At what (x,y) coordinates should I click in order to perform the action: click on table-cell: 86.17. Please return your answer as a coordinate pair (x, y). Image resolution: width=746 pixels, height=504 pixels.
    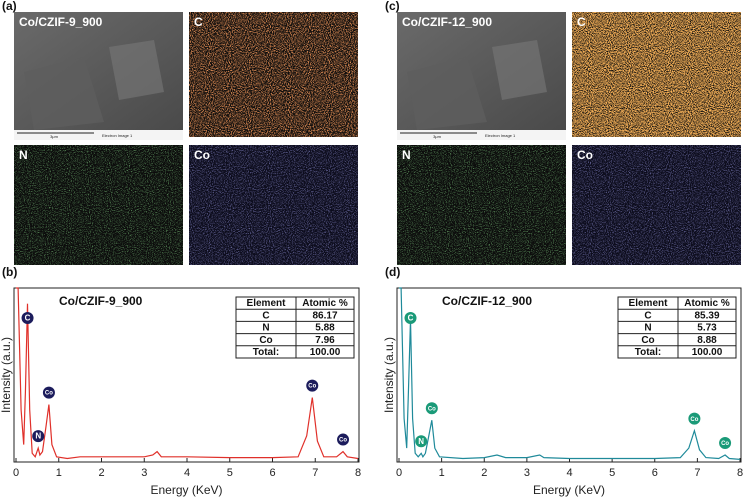
    Looking at the image, I should click on (324, 315).